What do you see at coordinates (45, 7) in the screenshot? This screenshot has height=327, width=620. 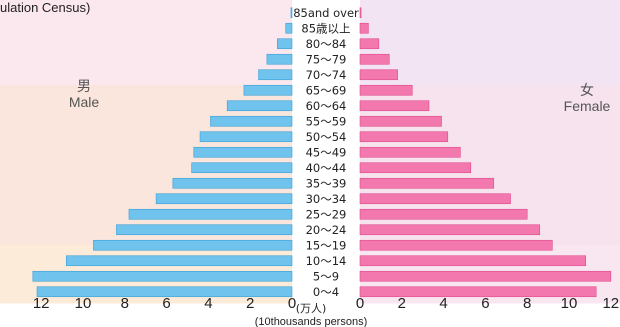 I see `census-note: ulation Census)` at bounding box center [45, 7].